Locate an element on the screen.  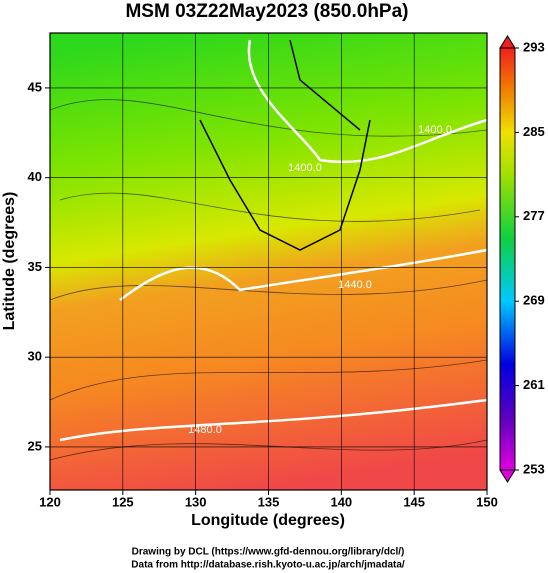
coastline is located at coordinates (285, 145).